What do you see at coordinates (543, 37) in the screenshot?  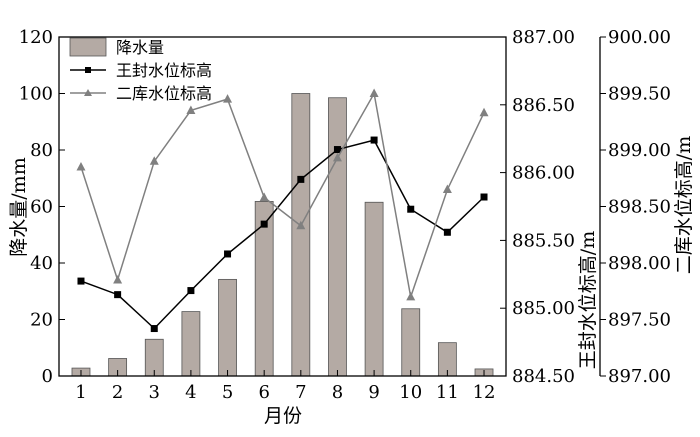 I see `y2-tick-label: 887.00` at bounding box center [543, 37].